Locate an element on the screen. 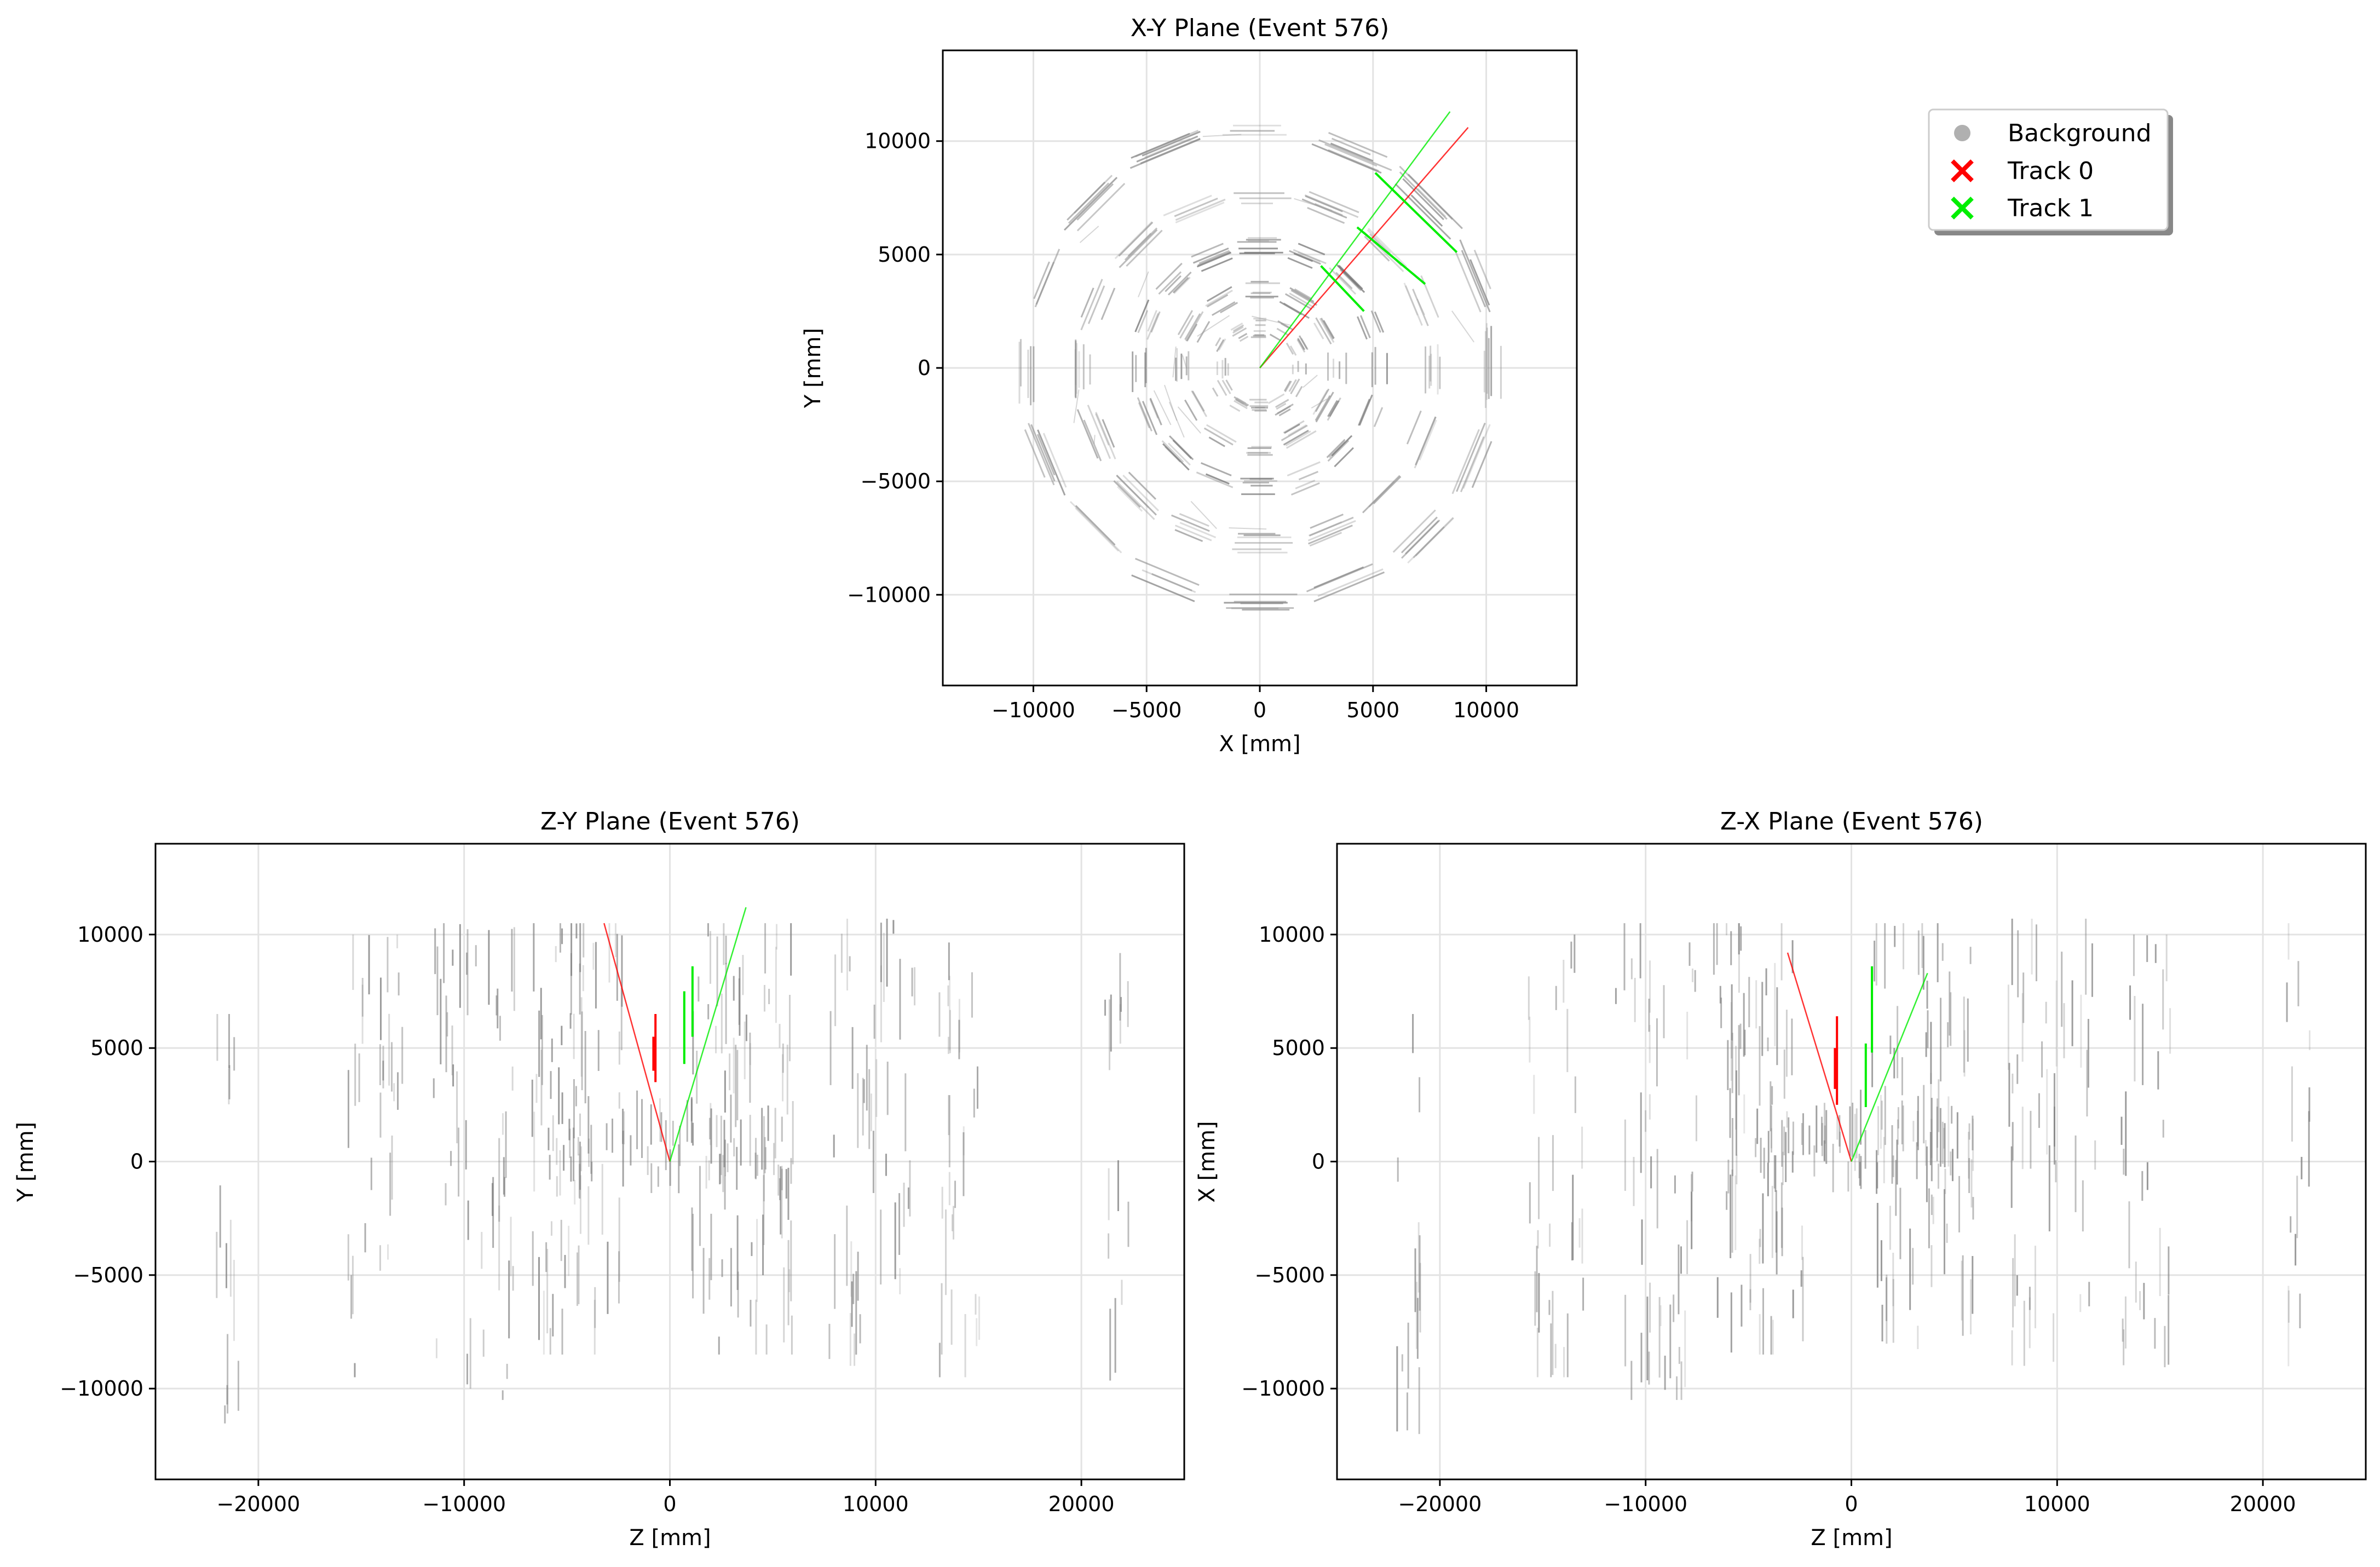 The height and width of the screenshot is (1567, 2380). xy-plane-xtick-label: −10000 is located at coordinates (1033, 710).